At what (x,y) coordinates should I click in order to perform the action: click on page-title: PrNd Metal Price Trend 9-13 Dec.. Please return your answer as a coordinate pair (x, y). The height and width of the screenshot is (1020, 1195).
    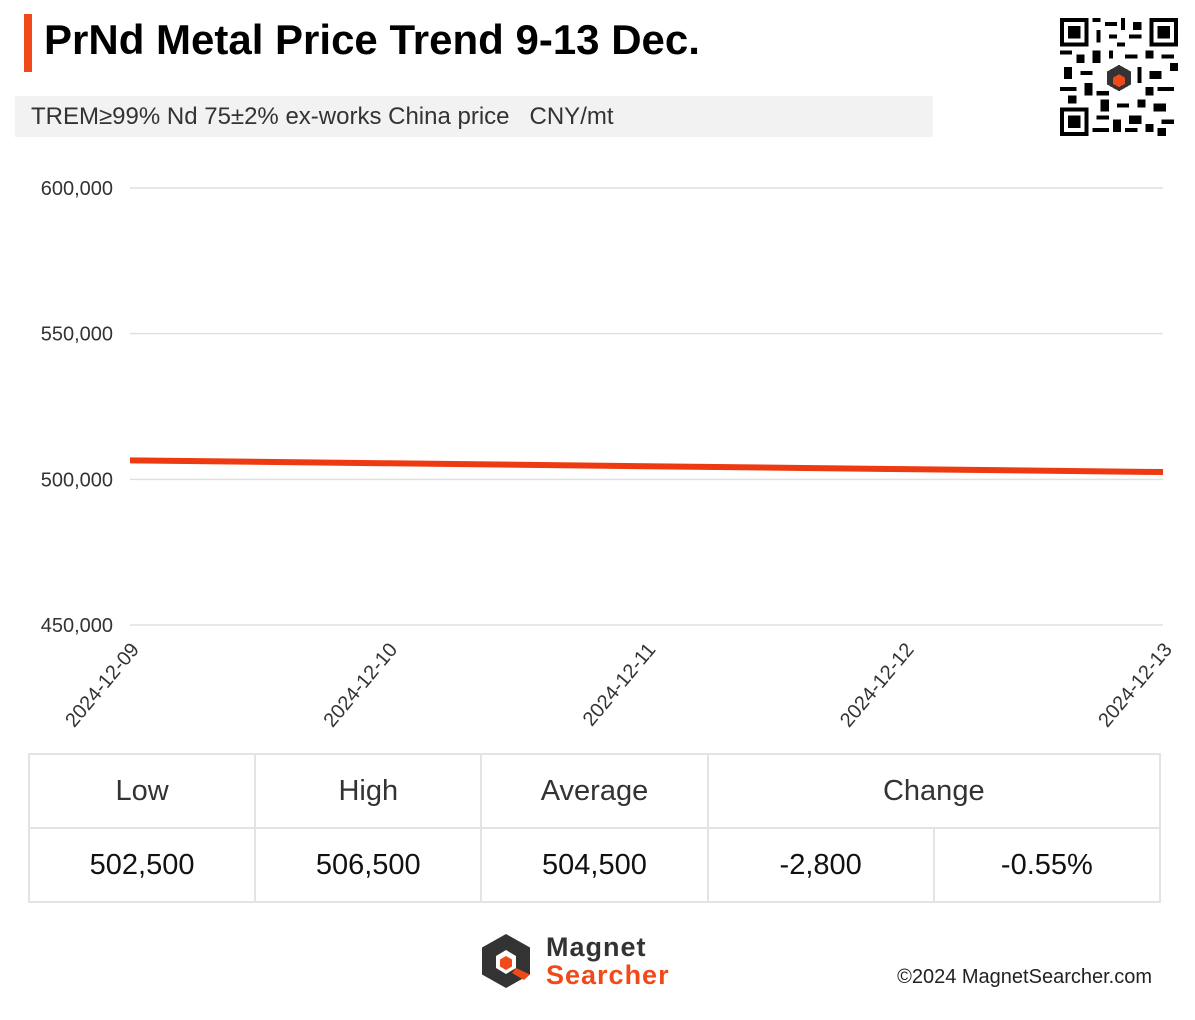
    Looking at the image, I should click on (372, 39).